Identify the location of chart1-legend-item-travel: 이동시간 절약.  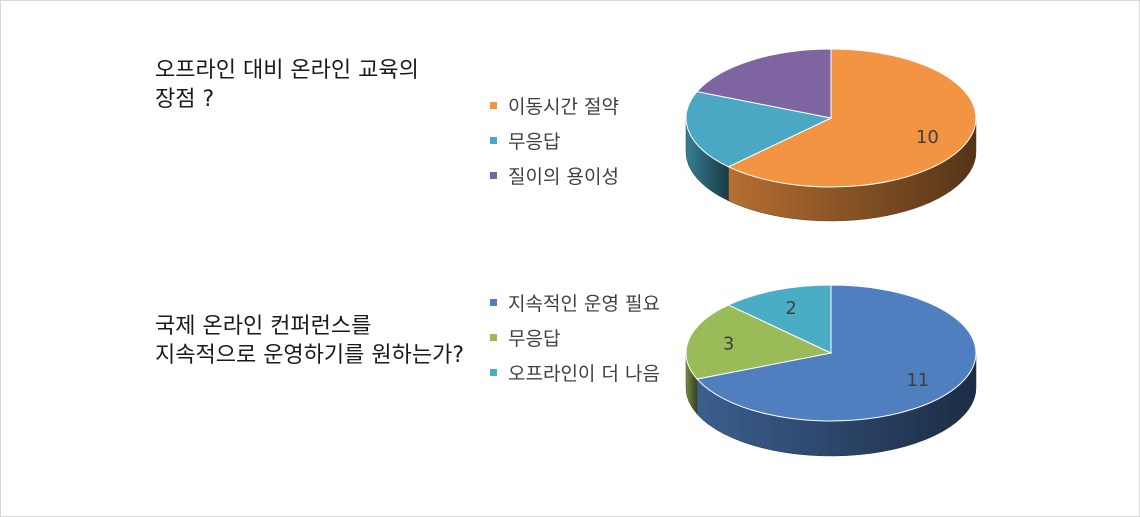
(554, 105).